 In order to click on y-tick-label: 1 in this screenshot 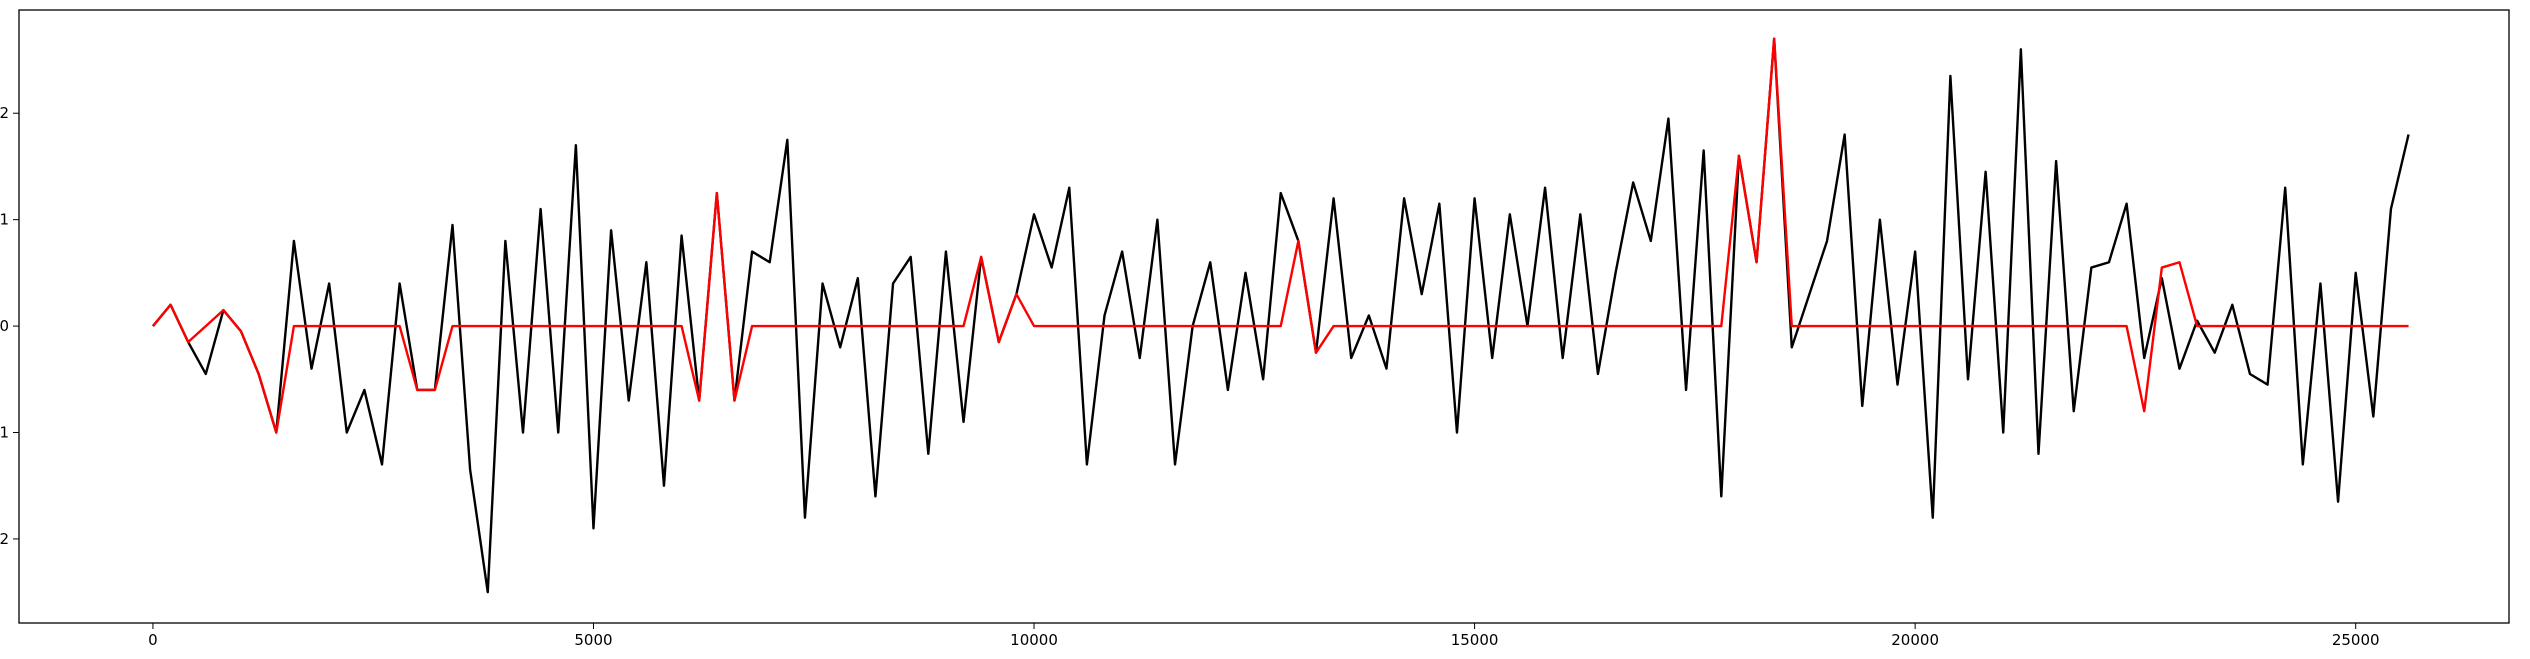, I will do `click(4, 220)`.